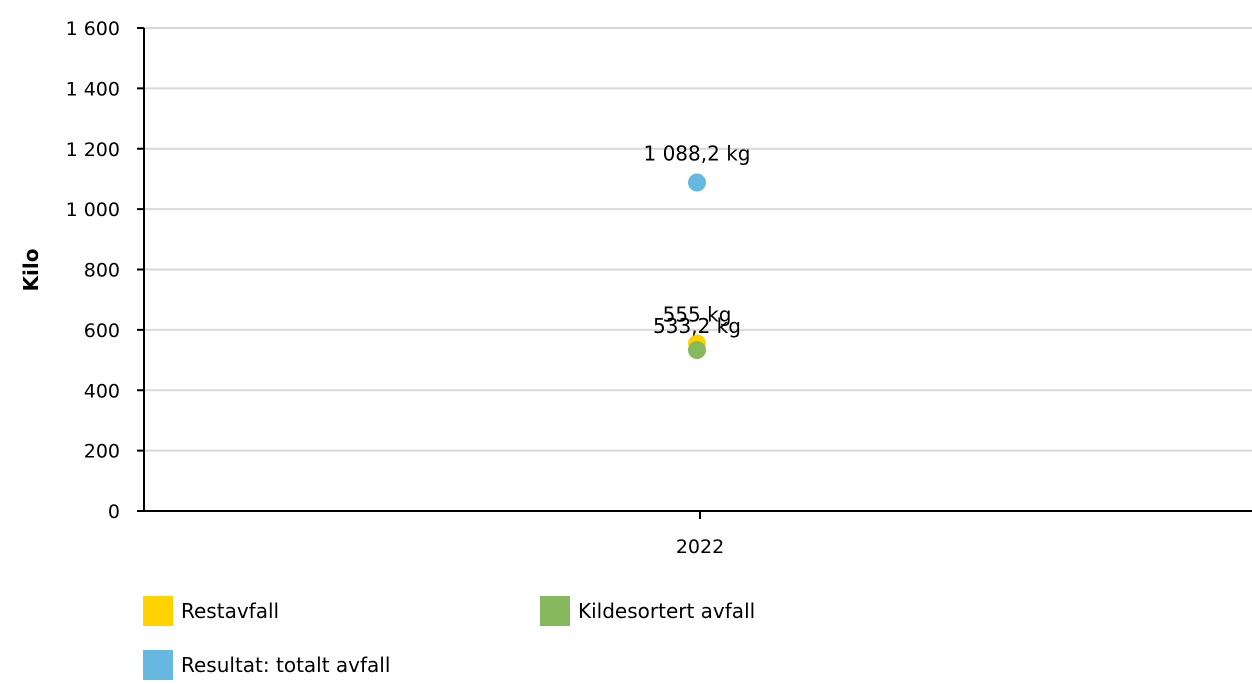 Image resolution: width=1252 pixels, height=684 pixels. I want to click on data-points, so click(697, 266).